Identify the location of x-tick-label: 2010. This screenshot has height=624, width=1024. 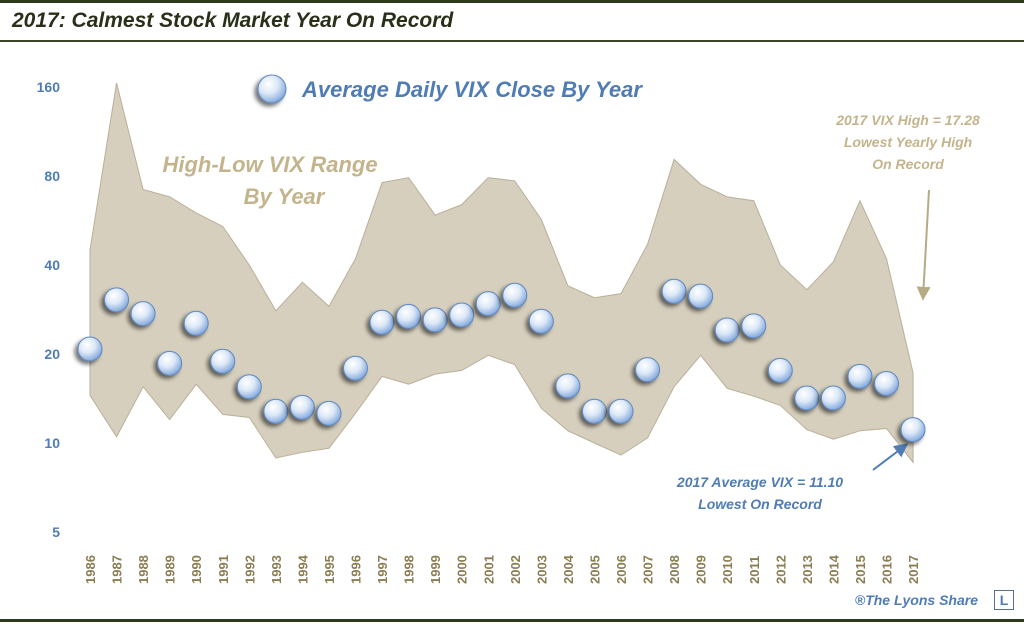
(727, 569).